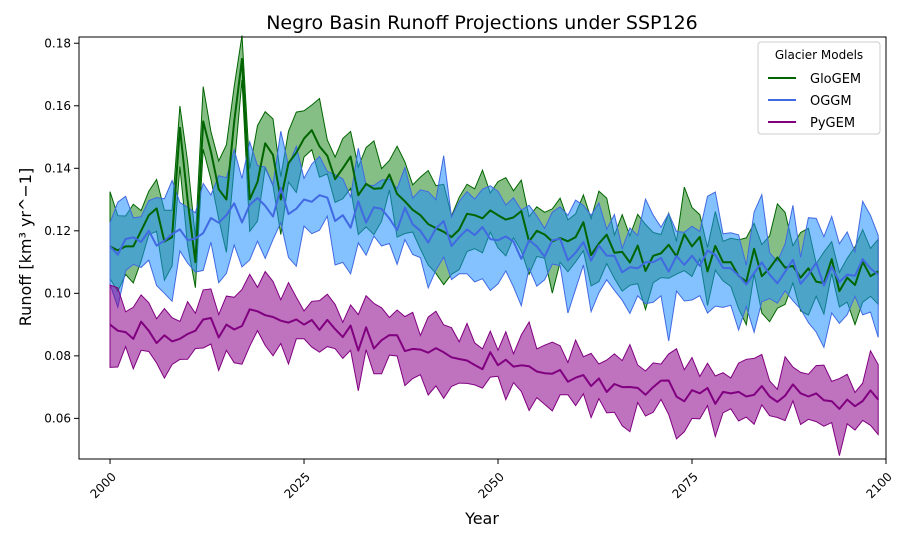 The image size is (900, 540). Describe the element at coordinates (481, 518) in the screenshot. I see `x-axis-label: Year` at that location.